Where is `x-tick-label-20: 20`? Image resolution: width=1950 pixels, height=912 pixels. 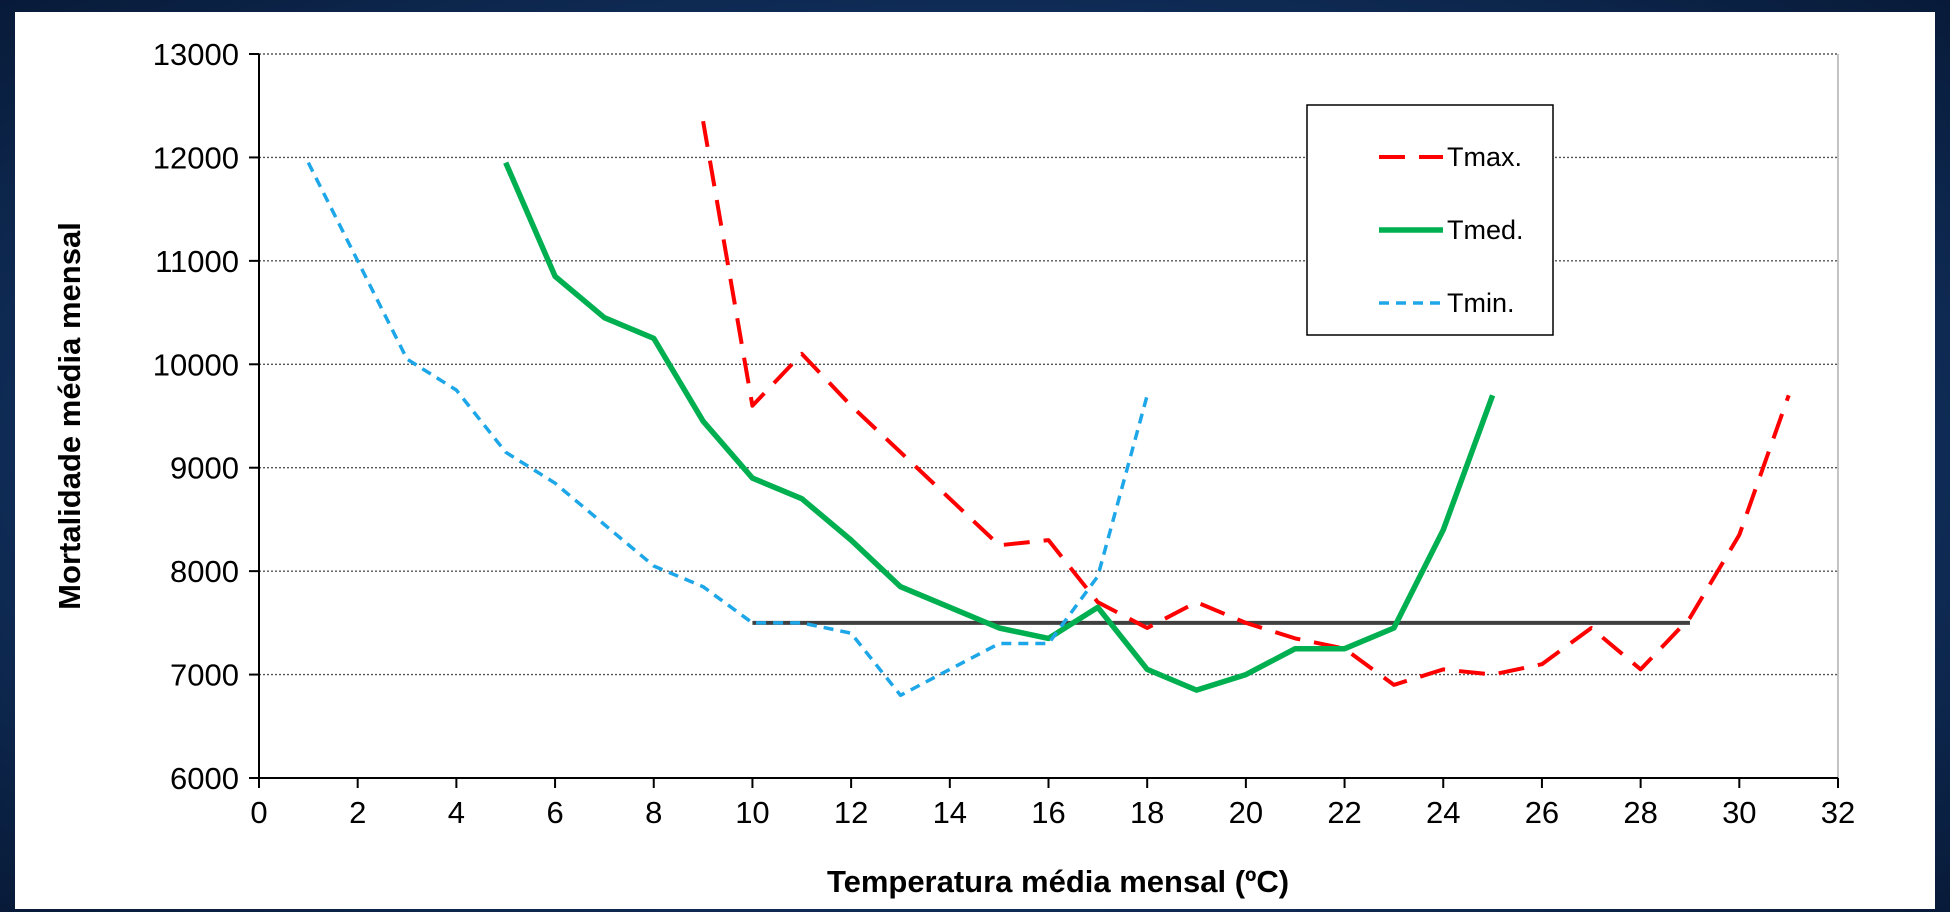 x-tick-label-20: 20 is located at coordinates (1246, 812).